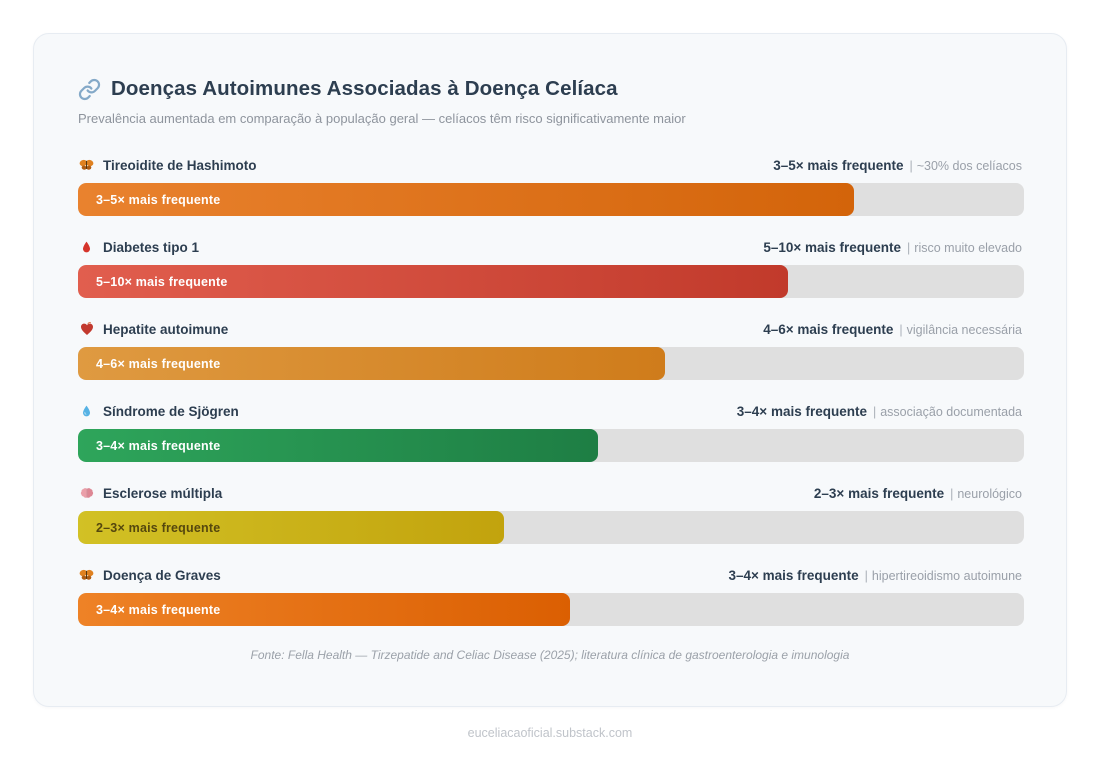 This screenshot has height=764, width=1100. Describe the element at coordinates (291, 527) in the screenshot. I see `bar-fill: 2–3× mais frequente` at that location.